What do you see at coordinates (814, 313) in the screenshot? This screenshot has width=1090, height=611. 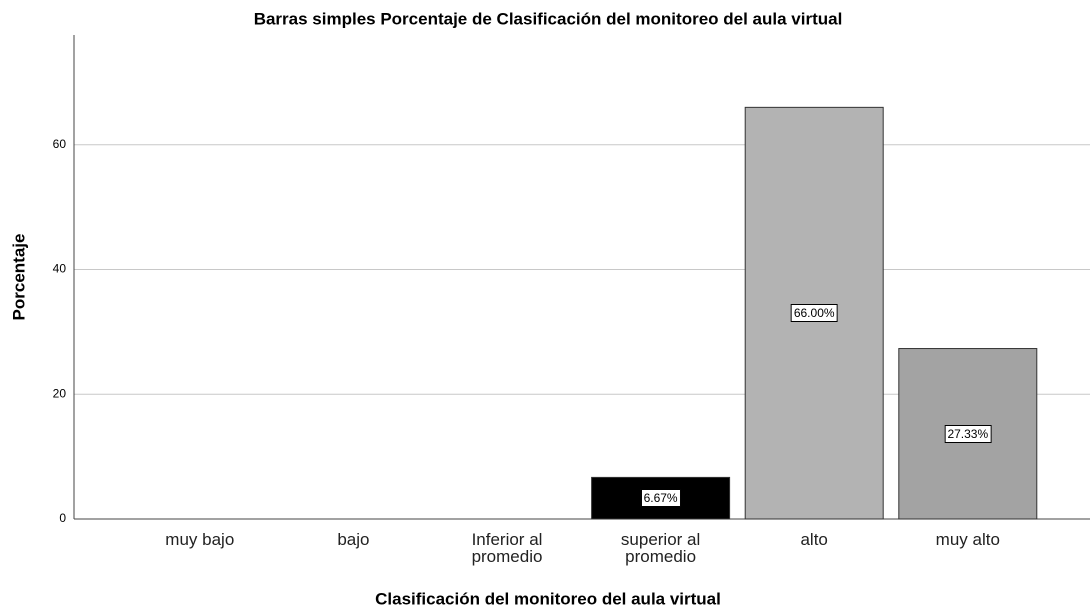 I see `value-label: 66.00%` at bounding box center [814, 313].